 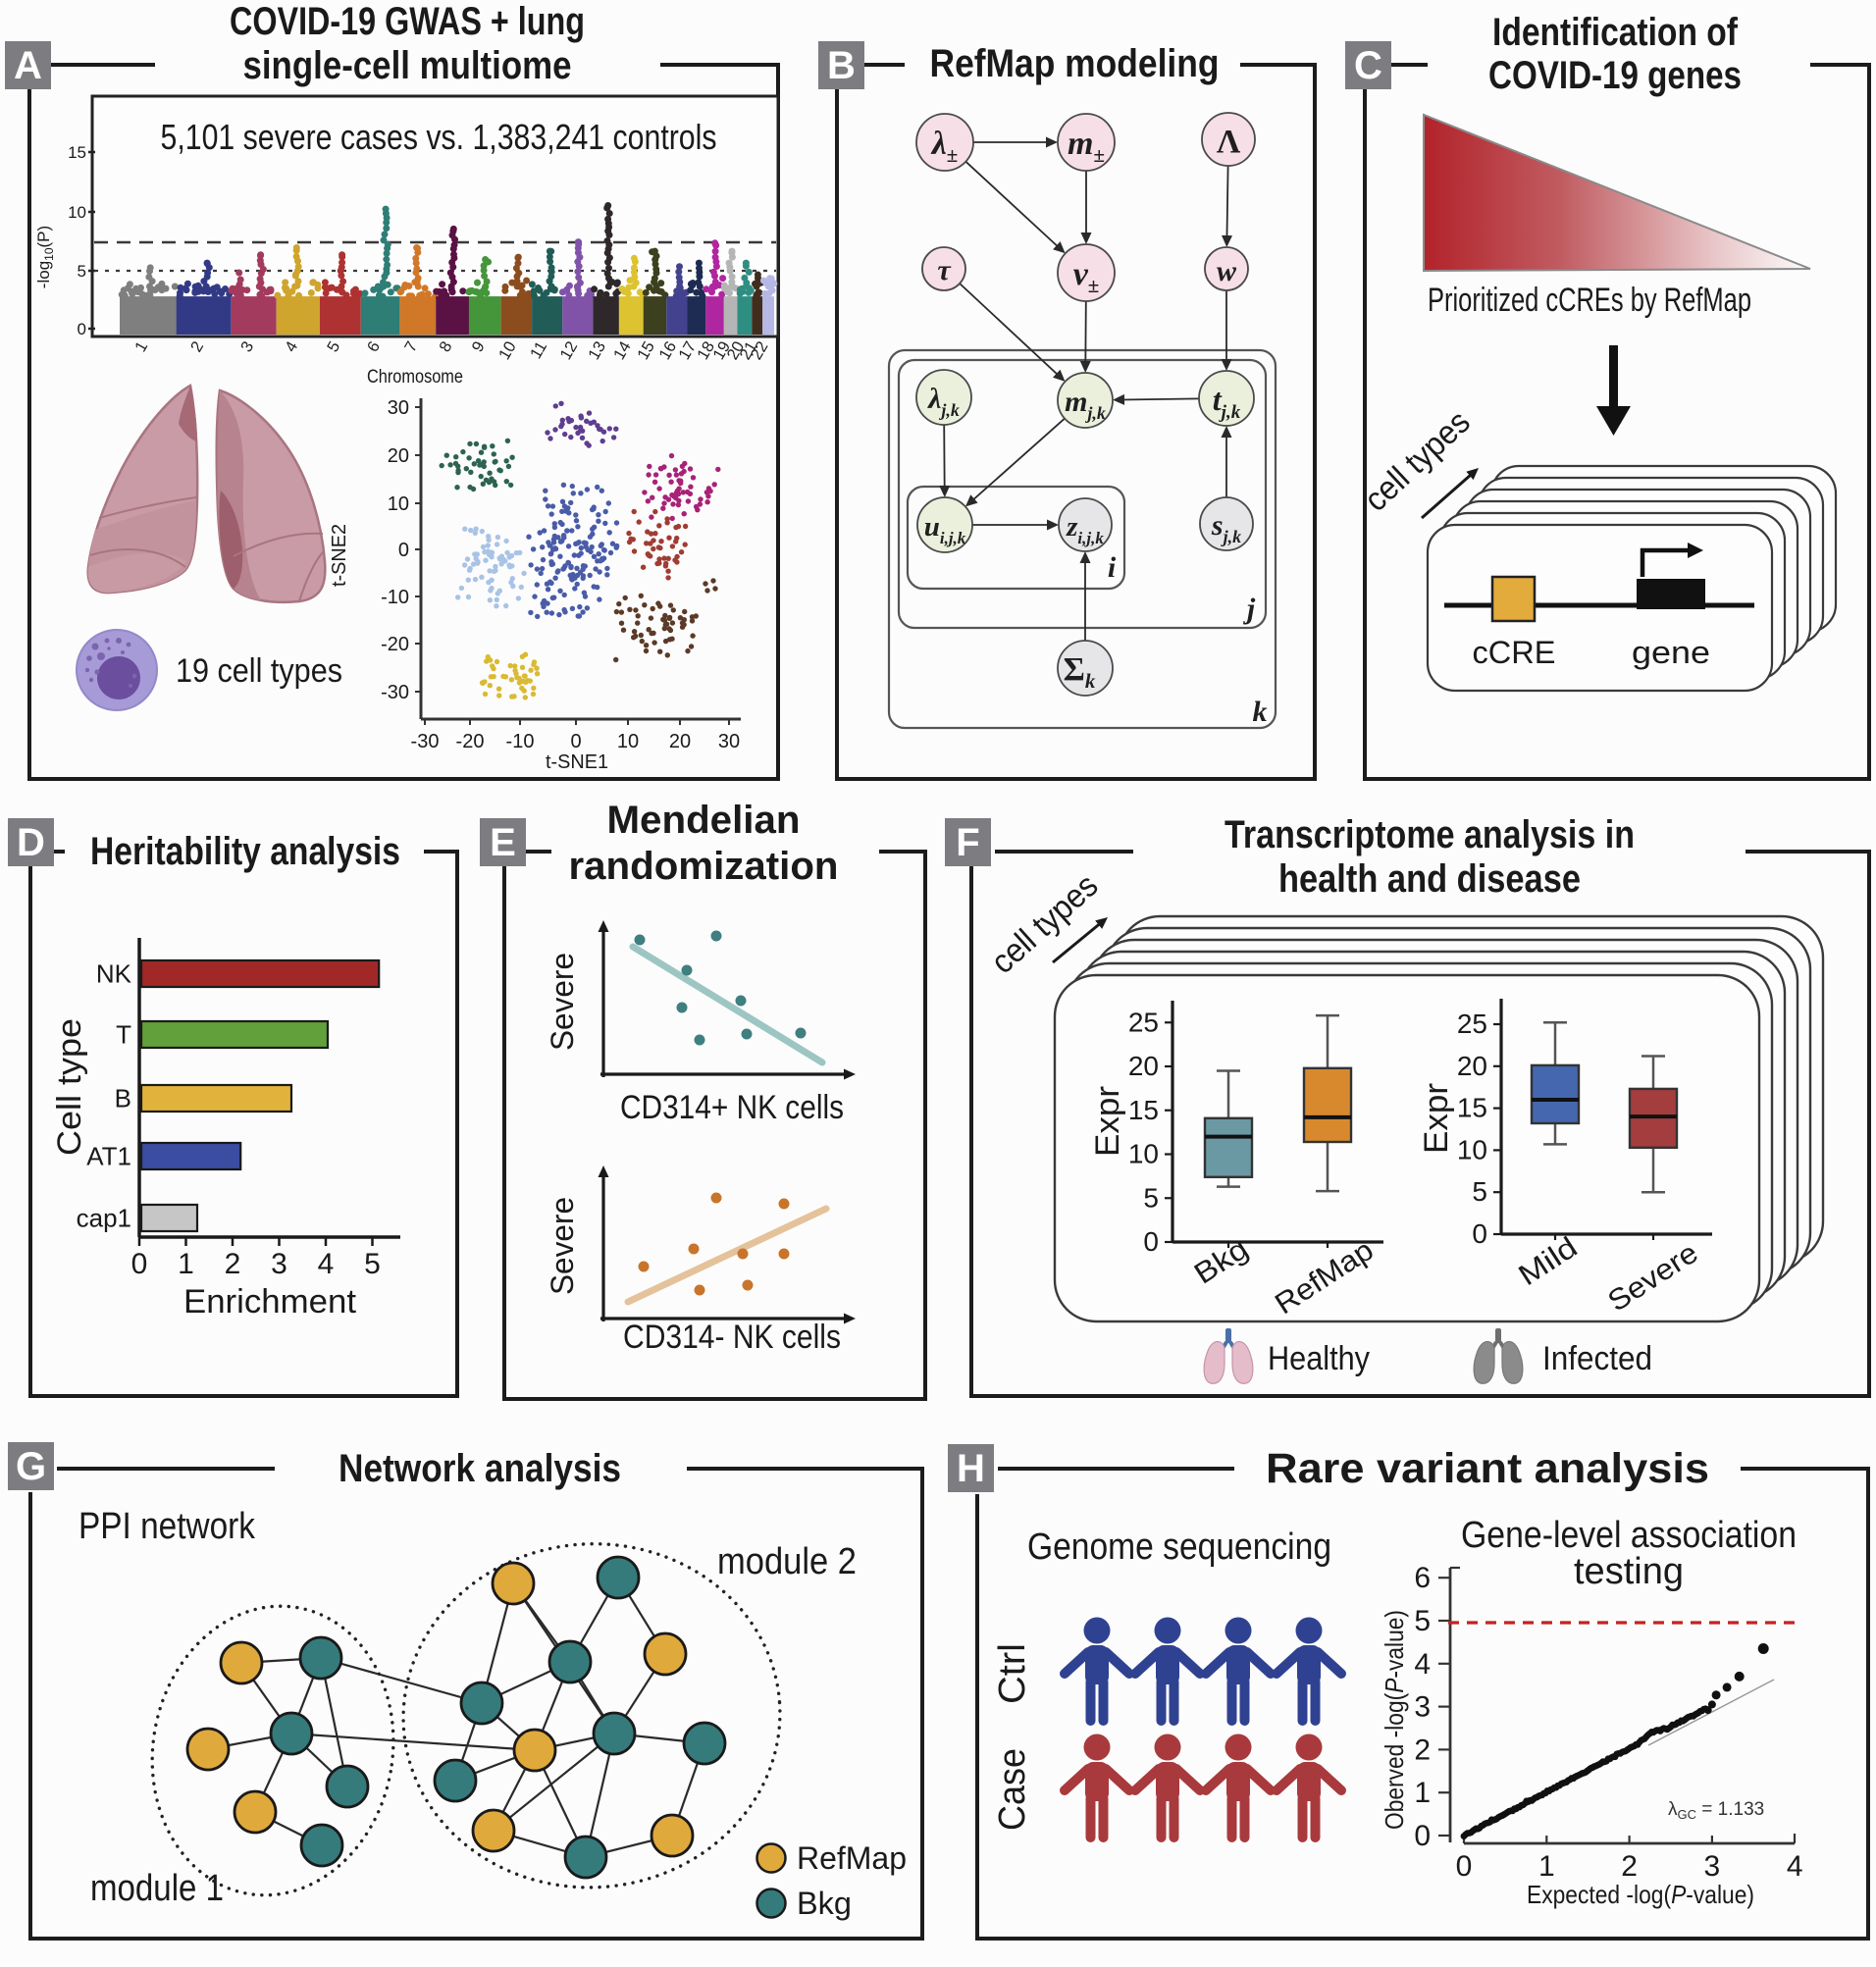 What do you see at coordinates (1615, 32) in the screenshot?
I see `svg-text: Identification of` at bounding box center [1615, 32].